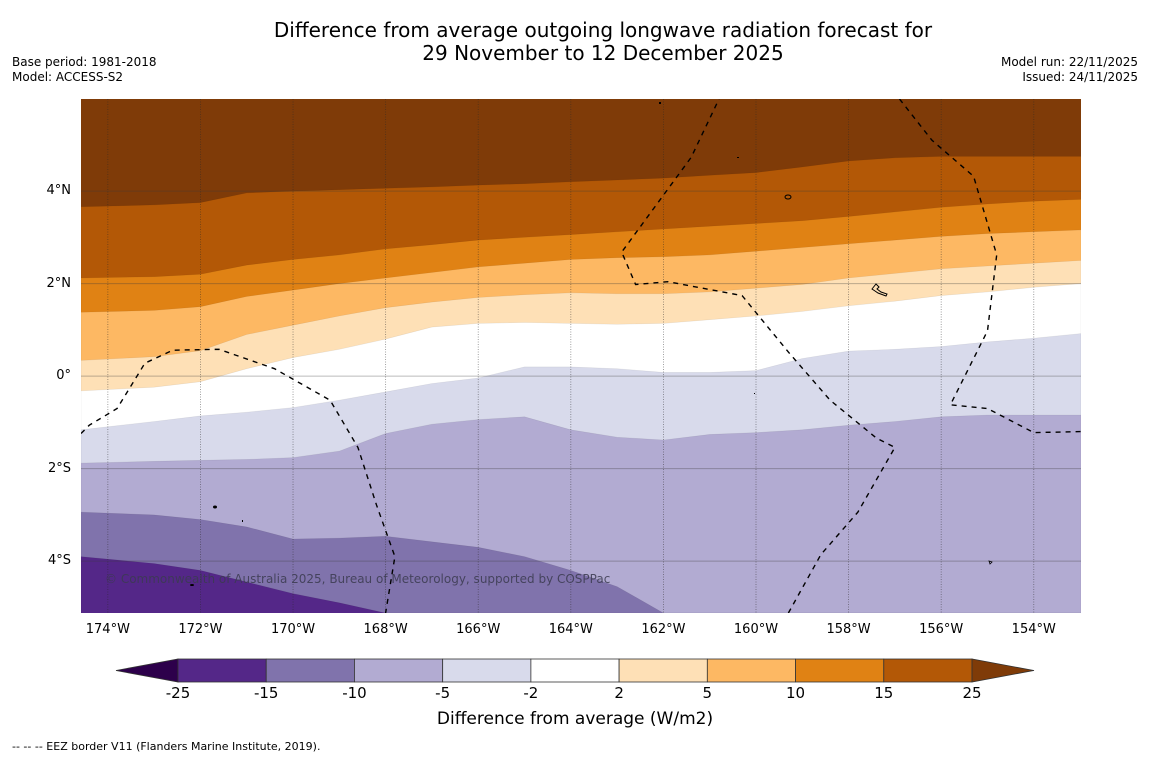 This screenshot has width=1150, height=758. What do you see at coordinates (200, 629) in the screenshot?
I see `lon-tick-label: 172°W` at bounding box center [200, 629].